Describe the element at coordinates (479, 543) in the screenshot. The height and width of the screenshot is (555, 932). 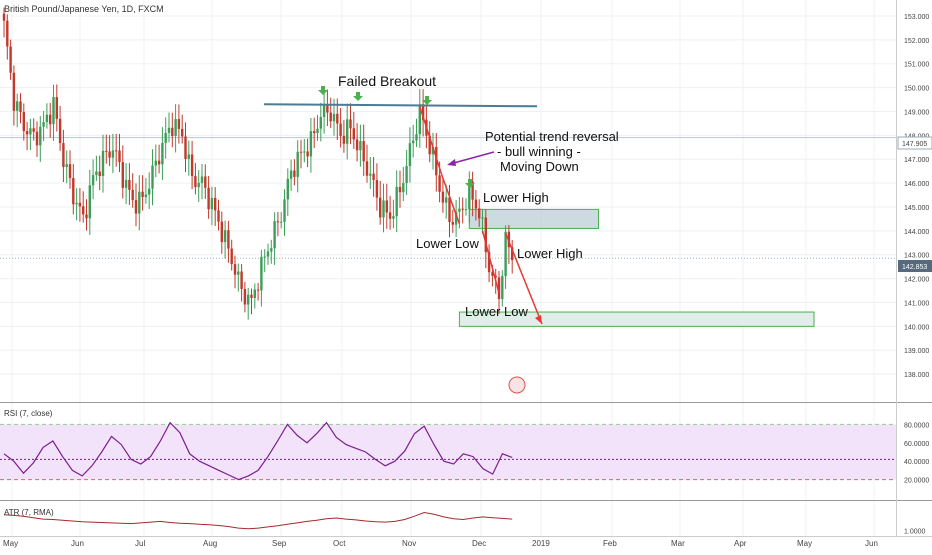
I see `time-axis-label: Dec` at that location.